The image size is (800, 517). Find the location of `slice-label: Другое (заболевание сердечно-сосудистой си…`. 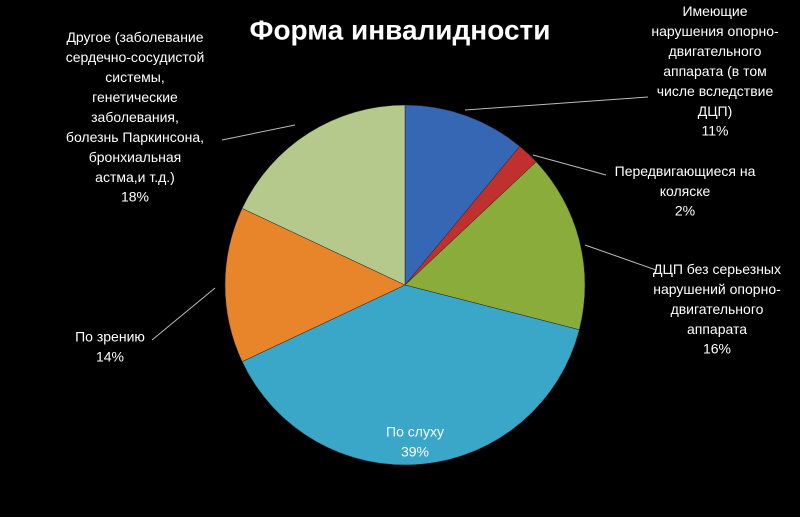

slice-label: Другое (заболевание сердечно-сосудистой си… is located at coordinates (135, 107).